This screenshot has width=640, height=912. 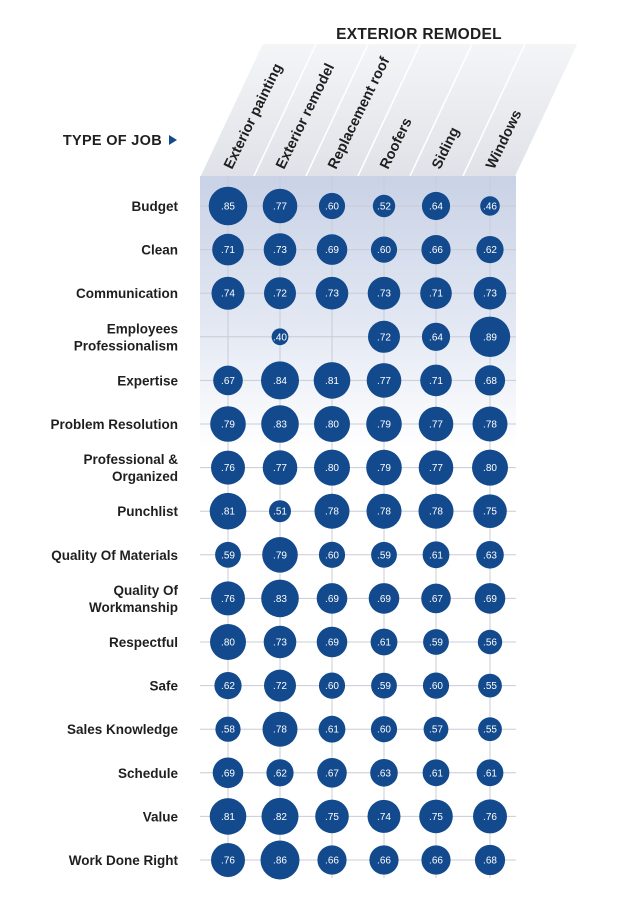 I want to click on bubble: .40, so click(x=280, y=337).